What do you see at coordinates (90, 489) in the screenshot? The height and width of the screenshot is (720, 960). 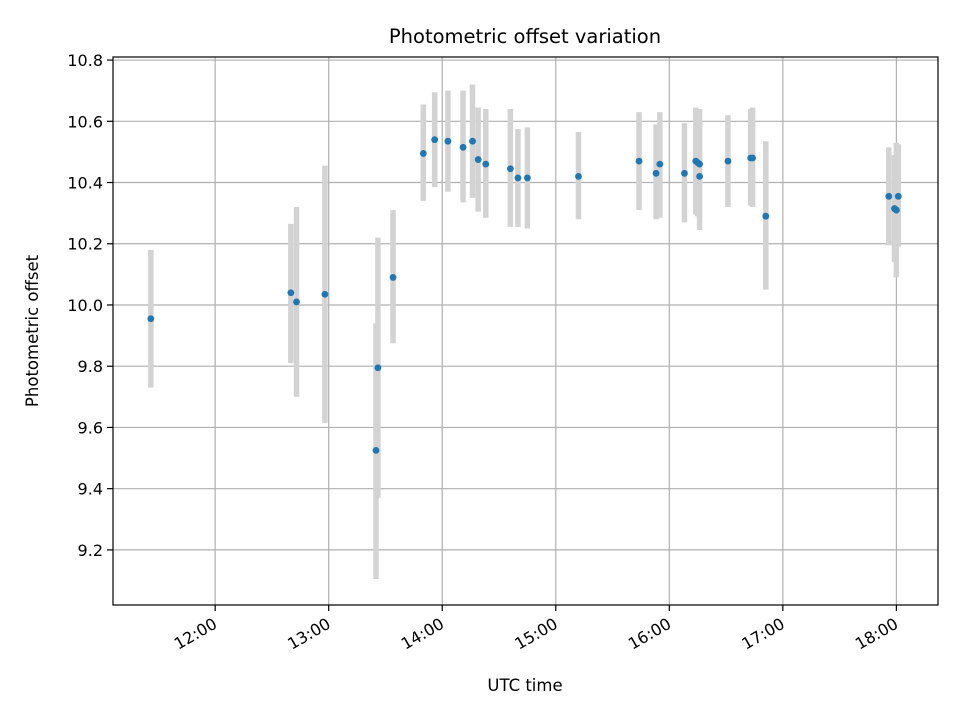 I see `y-tick-label: 9.4` at bounding box center [90, 489].